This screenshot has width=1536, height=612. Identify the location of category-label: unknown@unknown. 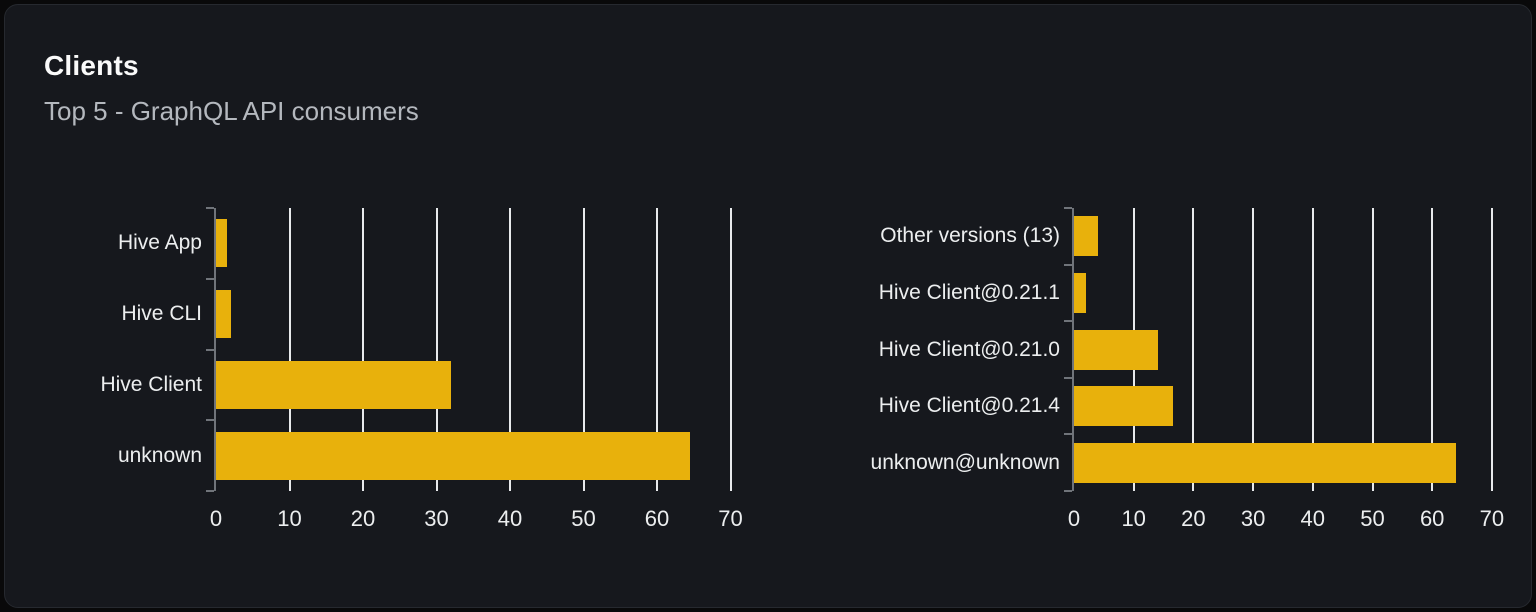
(965, 462).